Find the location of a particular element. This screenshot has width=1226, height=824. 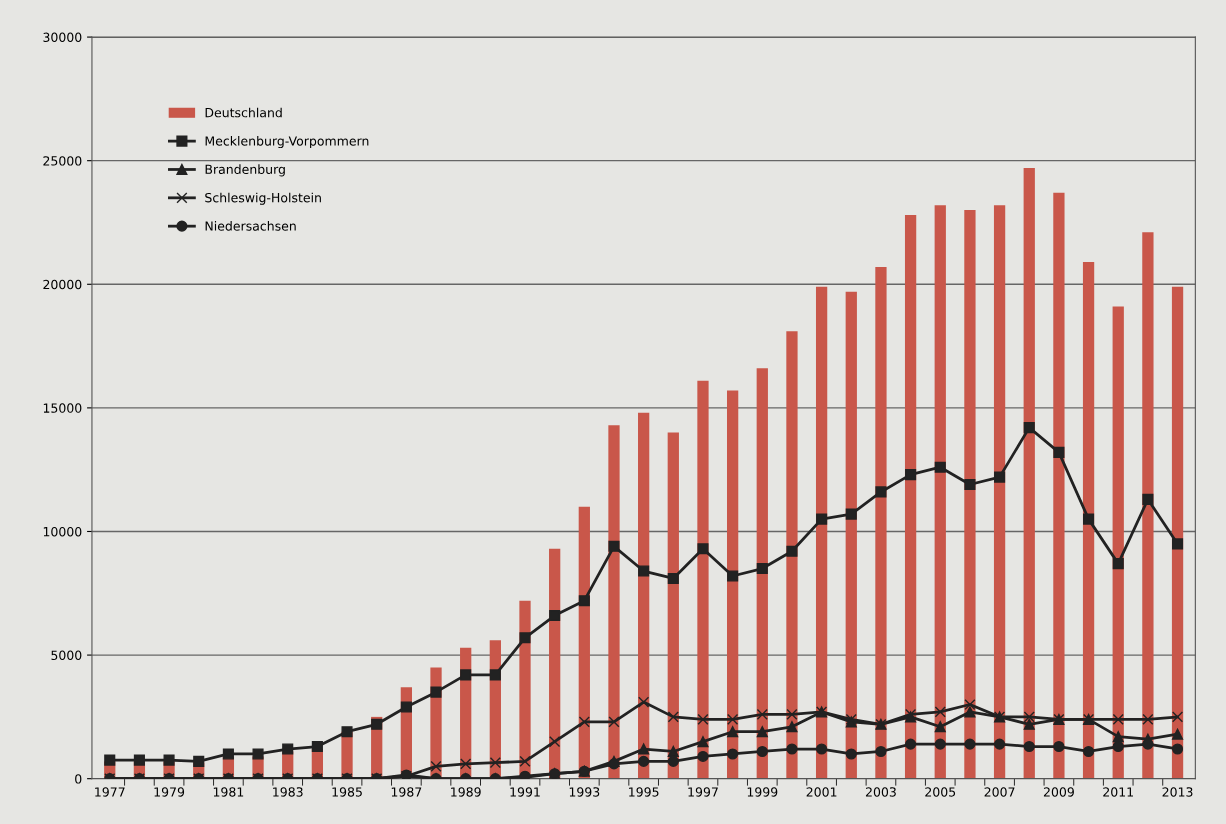

legend-label: Mecklenburg-Vorpommern is located at coordinates (287, 142).